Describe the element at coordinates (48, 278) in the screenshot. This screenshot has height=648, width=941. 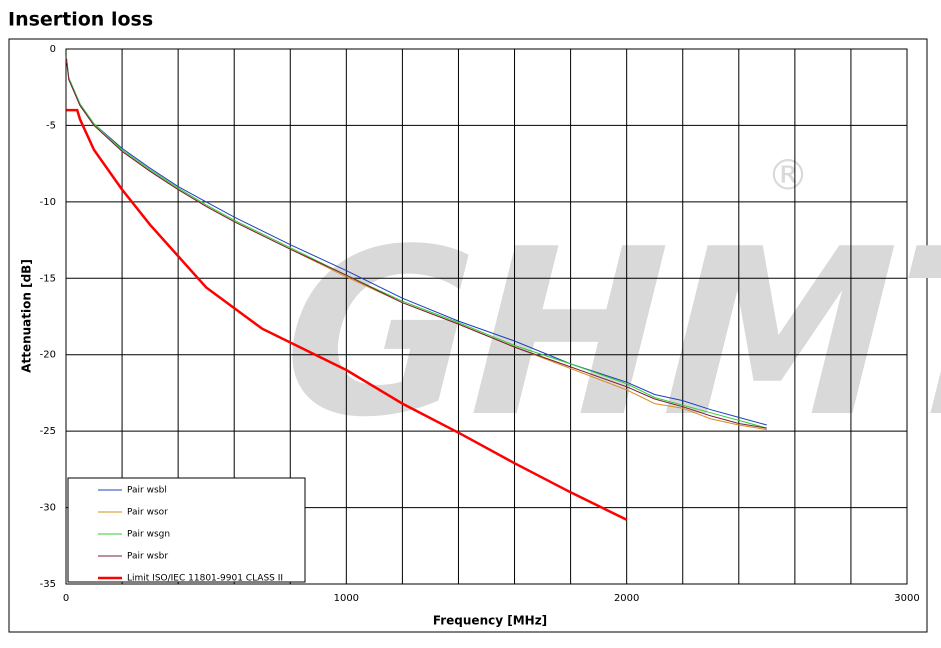
I see `y-tick-label: -15` at that location.